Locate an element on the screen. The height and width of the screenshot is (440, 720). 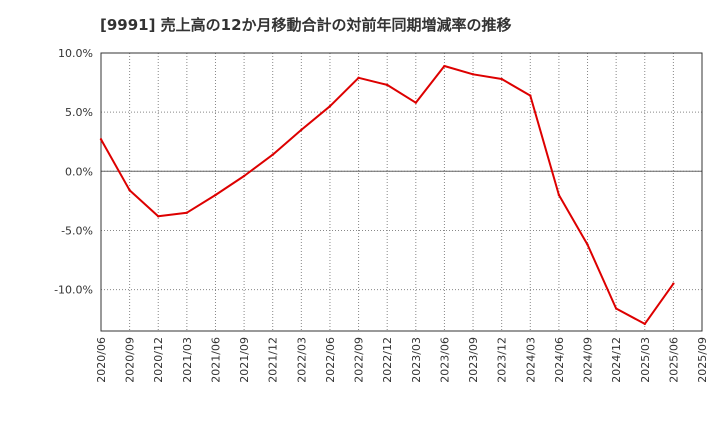
y-tick-label: 5.0% is located at coordinates (79, 112).